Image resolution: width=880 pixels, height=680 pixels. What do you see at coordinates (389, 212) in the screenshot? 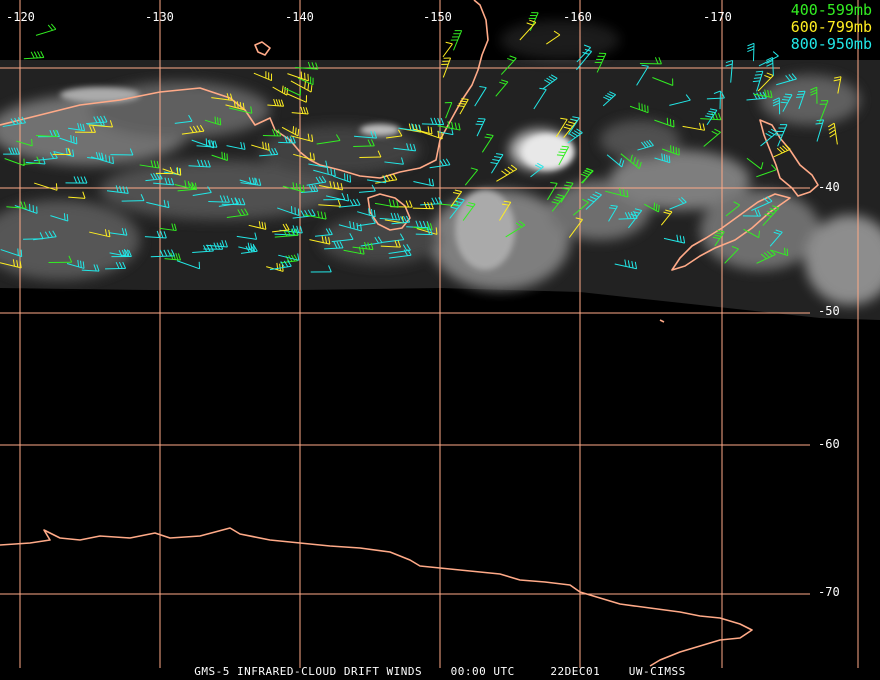
I see `tasmania-coastline` at bounding box center [389, 212].